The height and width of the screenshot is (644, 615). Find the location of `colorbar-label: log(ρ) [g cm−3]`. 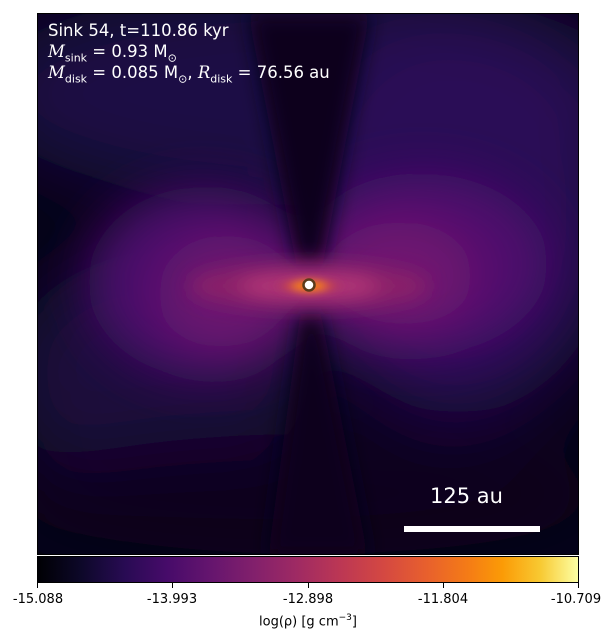

colorbar-label: log(ρ) [g cm−3] is located at coordinates (308, 621).